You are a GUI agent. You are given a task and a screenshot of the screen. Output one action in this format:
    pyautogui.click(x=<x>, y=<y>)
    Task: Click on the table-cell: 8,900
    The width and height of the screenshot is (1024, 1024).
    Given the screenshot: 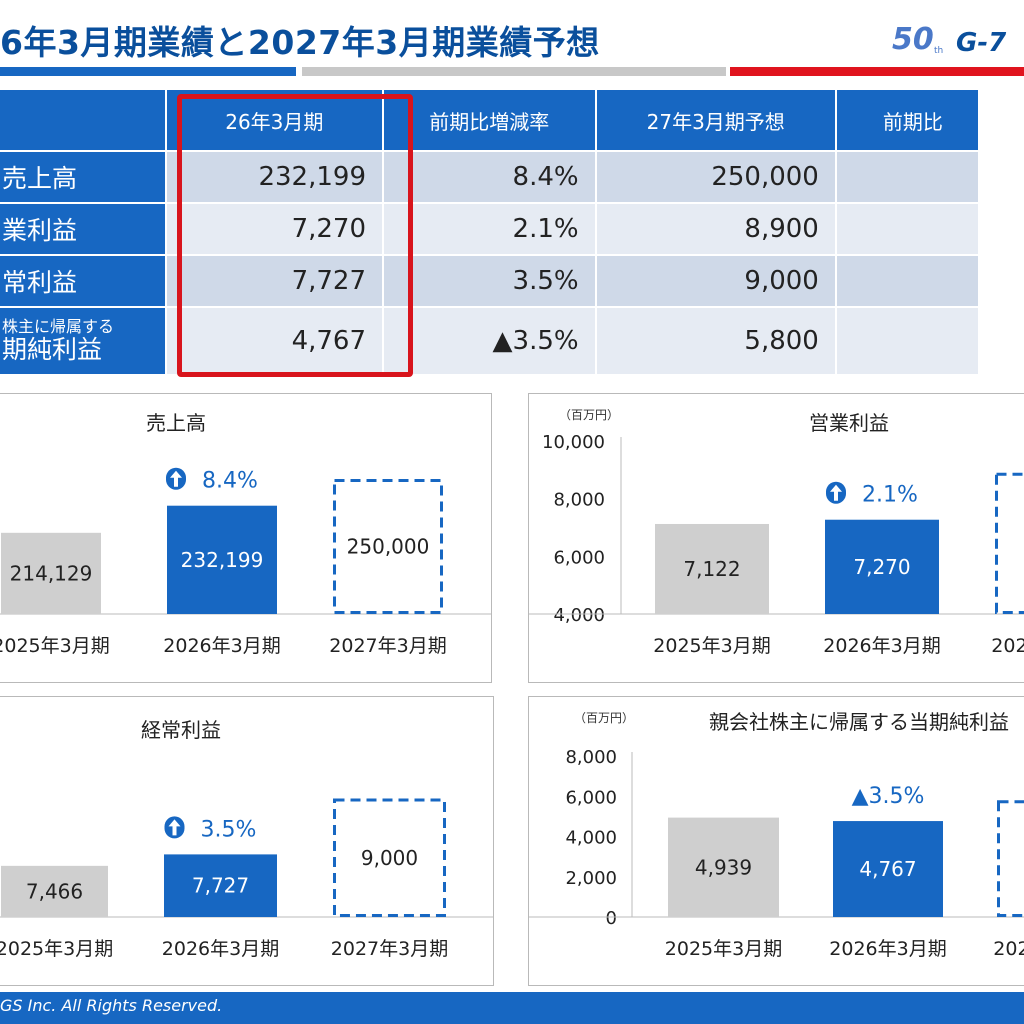 What is the action you would take?
    pyautogui.click(x=715, y=229)
    